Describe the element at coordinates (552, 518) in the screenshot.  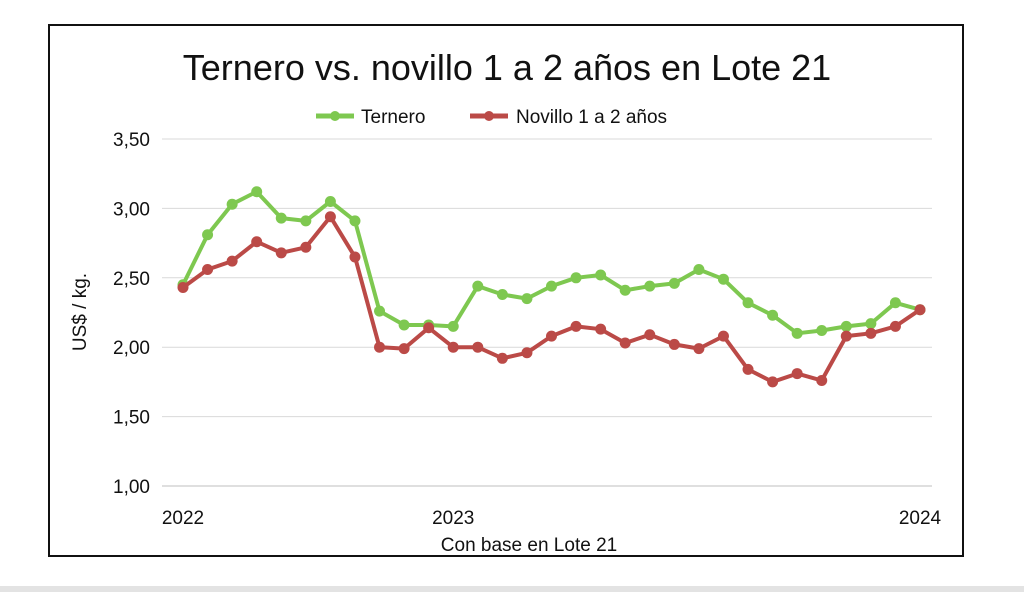
I see `x-axis-ticks: 2022 2023 2024` at that location.